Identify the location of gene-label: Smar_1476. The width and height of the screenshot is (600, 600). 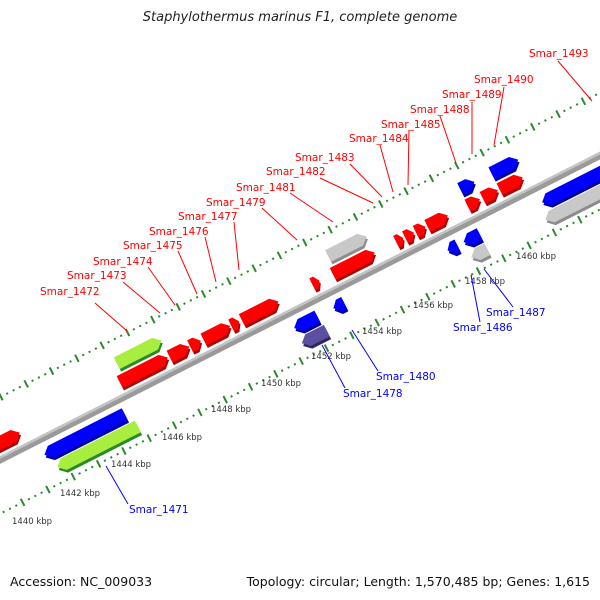
(179, 232).